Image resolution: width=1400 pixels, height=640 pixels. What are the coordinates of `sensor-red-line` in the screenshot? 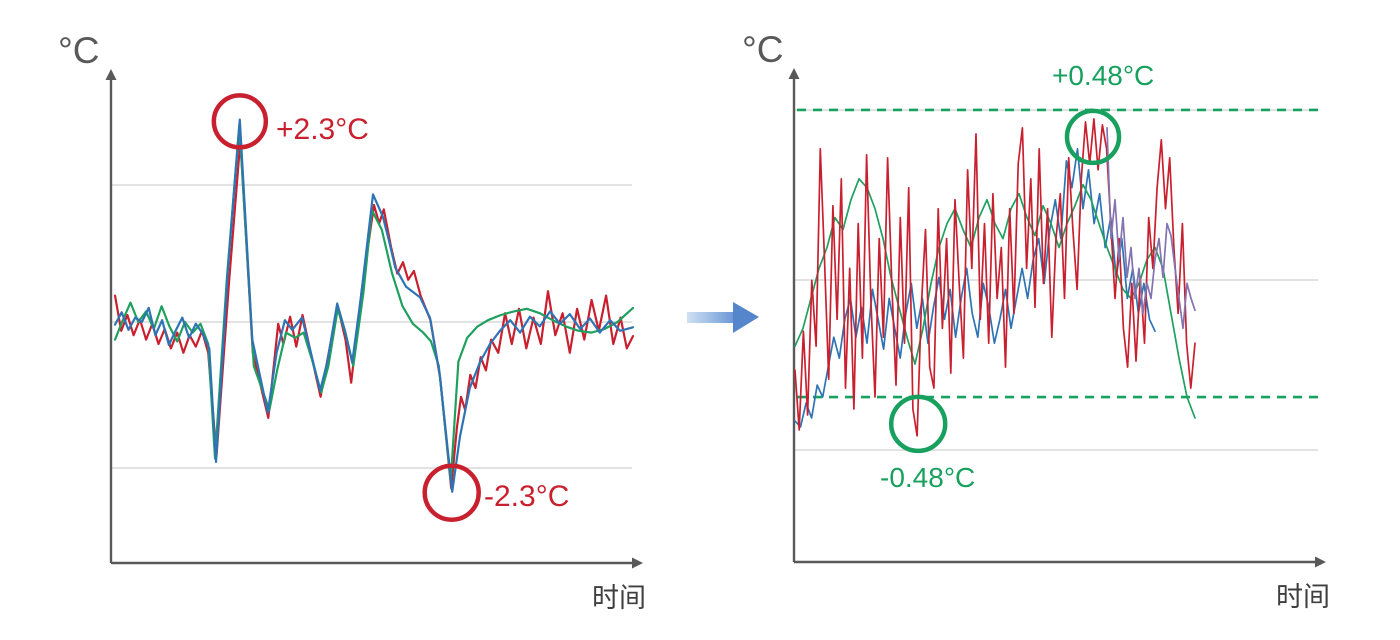 It's located at (995, 277).